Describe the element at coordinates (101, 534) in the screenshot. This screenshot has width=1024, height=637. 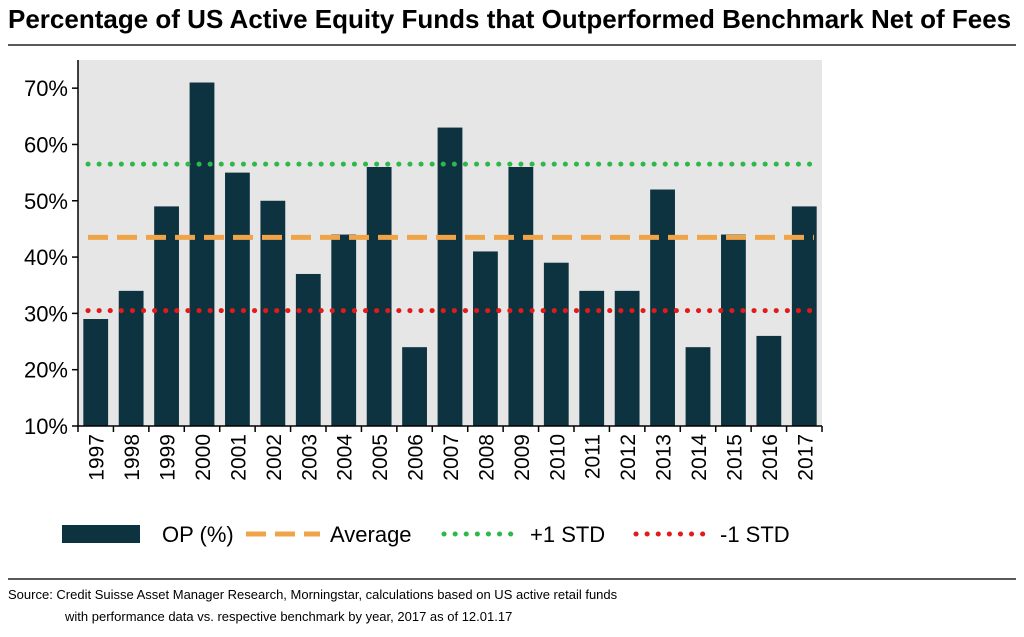
I see `legend-swatch-bar` at that location.